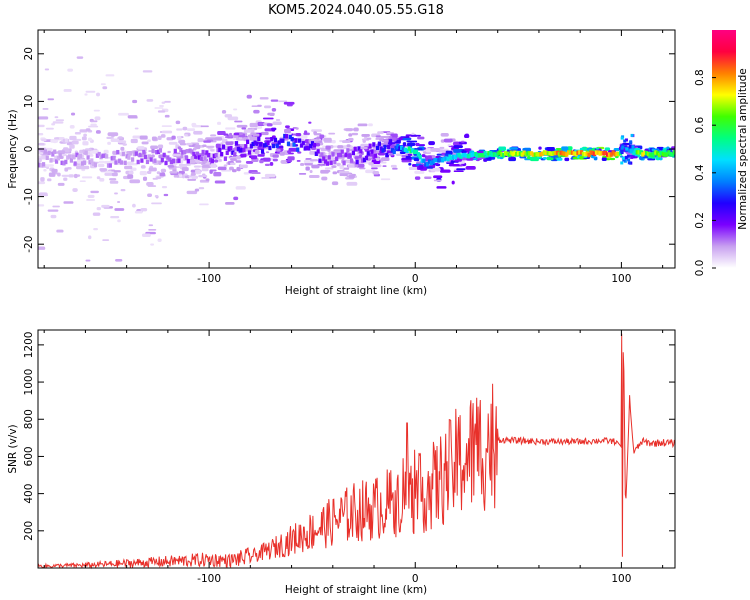 The height and width of the screenshot is (600, 750). Describe the element at coordinates (29, 382) in the screenshot. I see `y-tick-label: 1000` at that location.